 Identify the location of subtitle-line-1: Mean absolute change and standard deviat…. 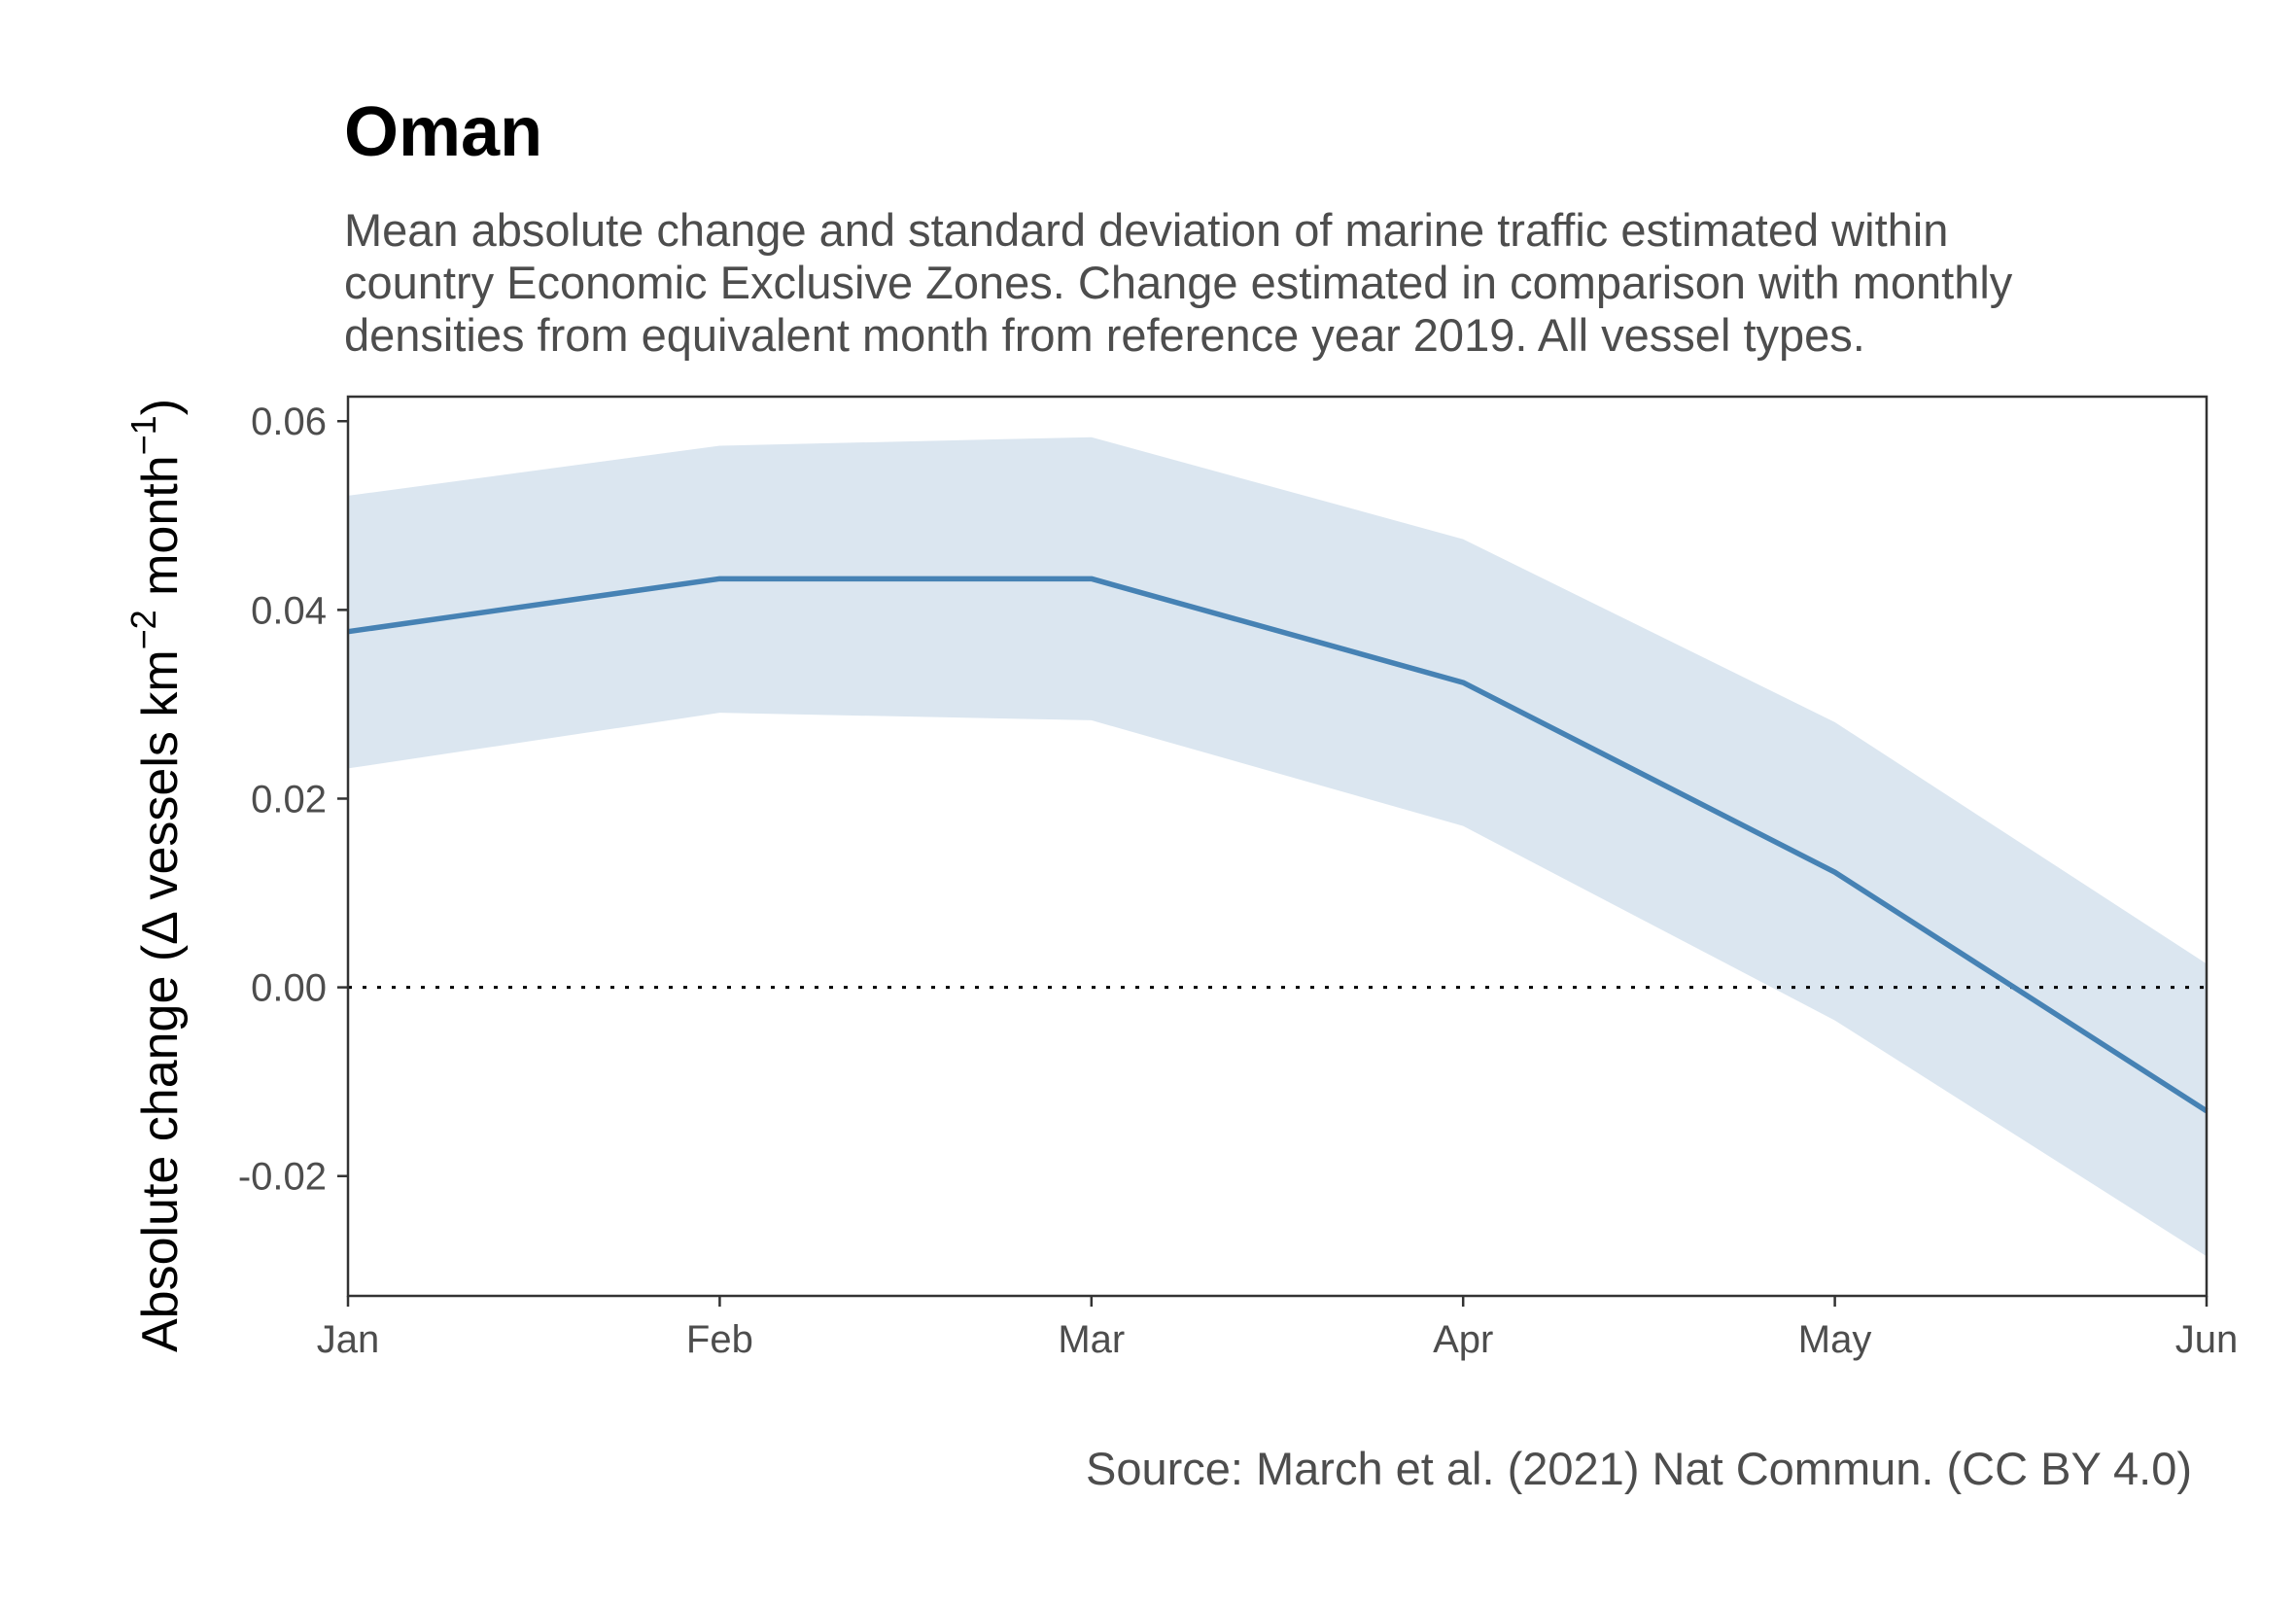
(1146, 230).